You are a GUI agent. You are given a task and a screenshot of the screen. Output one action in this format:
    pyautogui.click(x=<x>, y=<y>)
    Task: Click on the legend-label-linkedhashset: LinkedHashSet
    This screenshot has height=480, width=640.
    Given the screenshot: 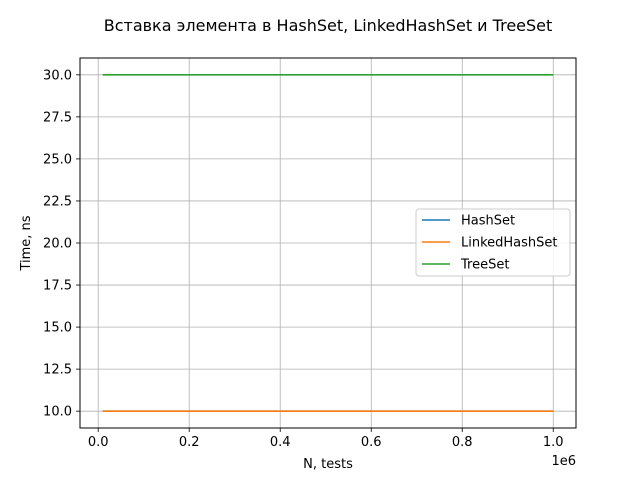 What is the action you would take?
    pyautogui.click(x=509, y=243)
    